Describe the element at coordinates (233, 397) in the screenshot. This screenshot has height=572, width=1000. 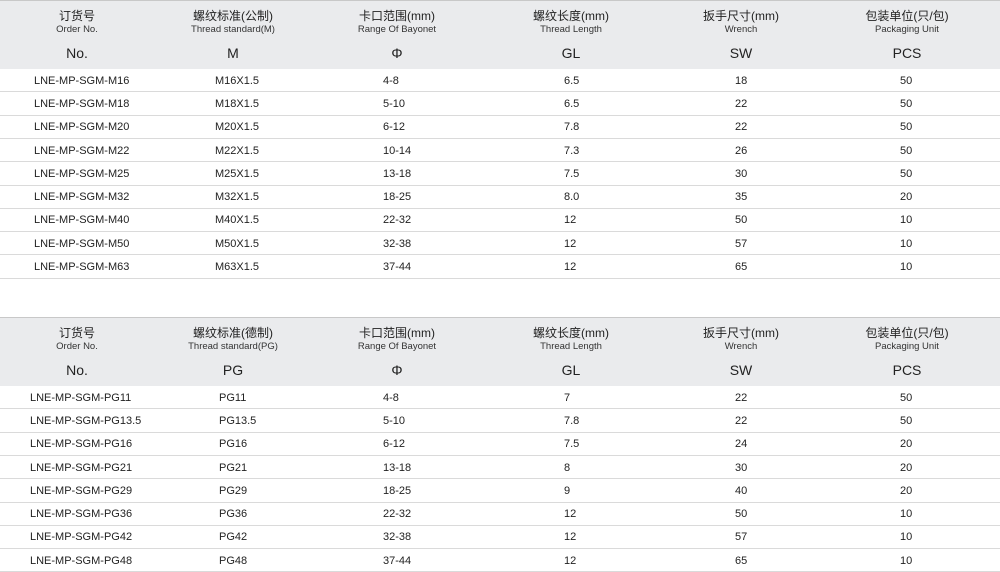
I see `table-cell: PG11` at that location.